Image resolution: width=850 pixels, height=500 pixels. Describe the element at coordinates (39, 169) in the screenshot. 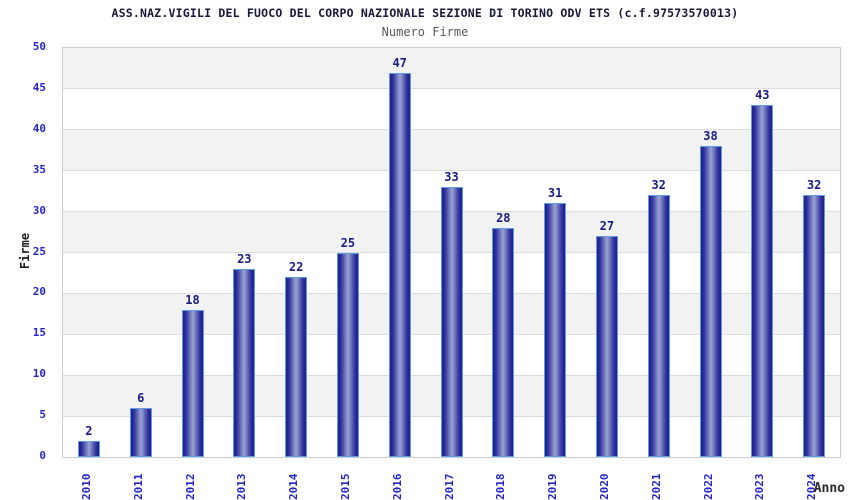

I see `y-tick-label: 35` at that location.